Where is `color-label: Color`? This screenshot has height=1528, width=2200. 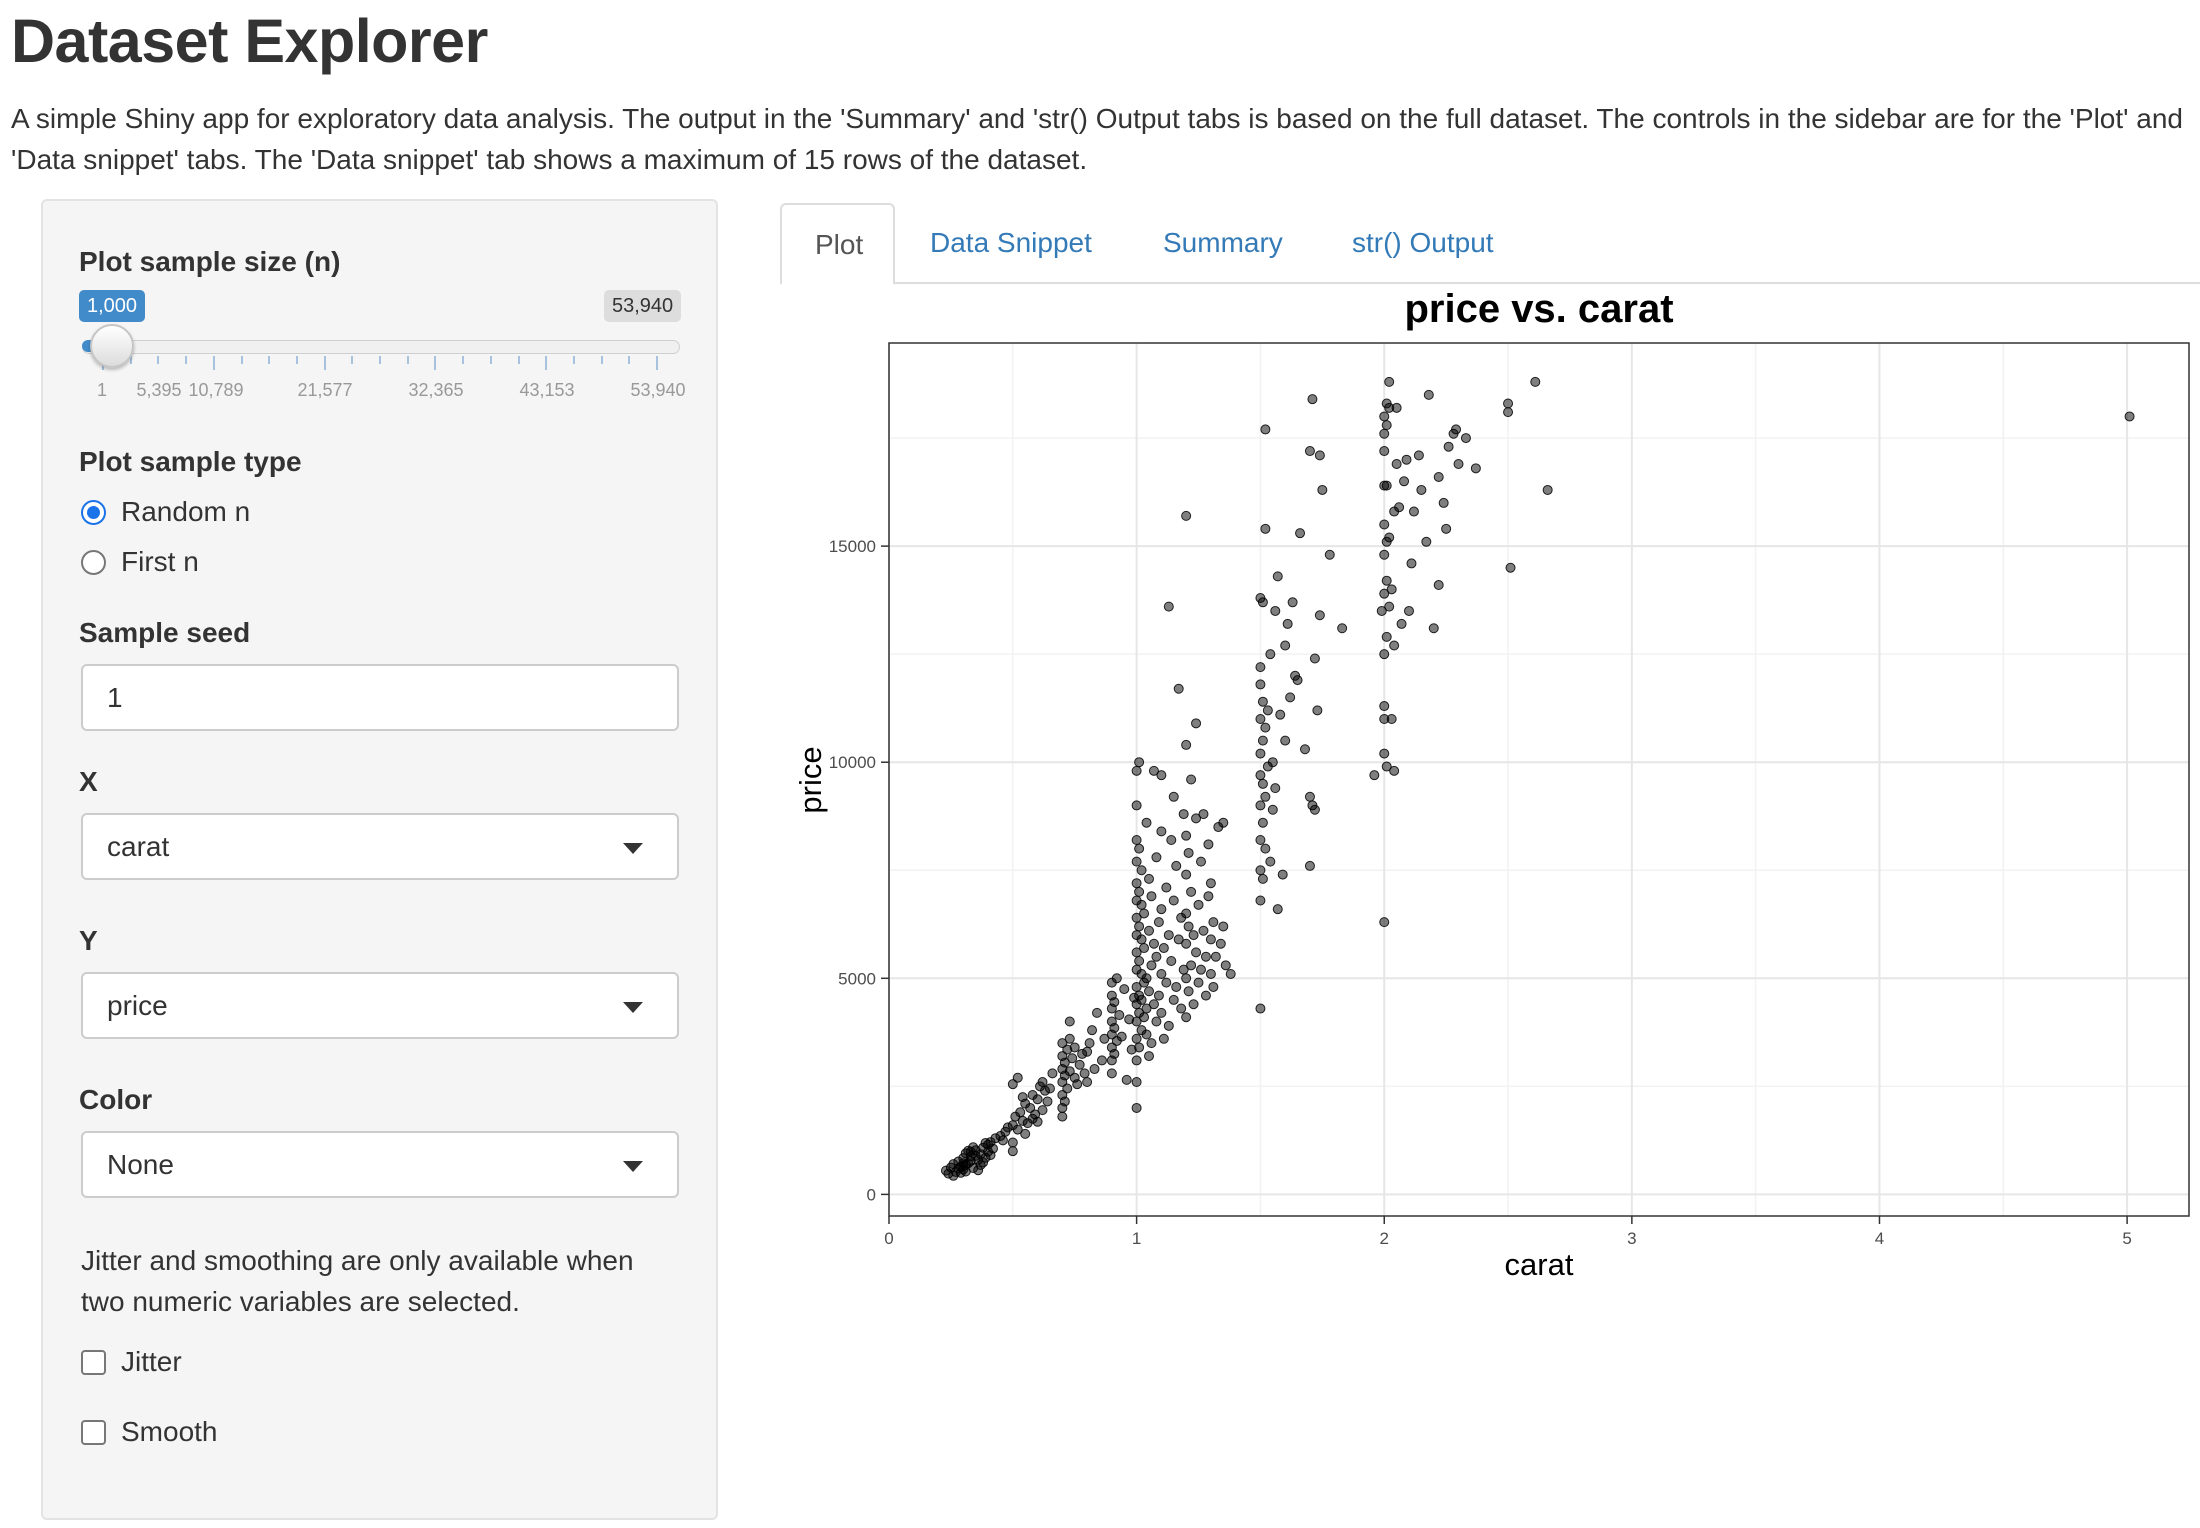
color-label: Color is located at coordinates (116, 1099).